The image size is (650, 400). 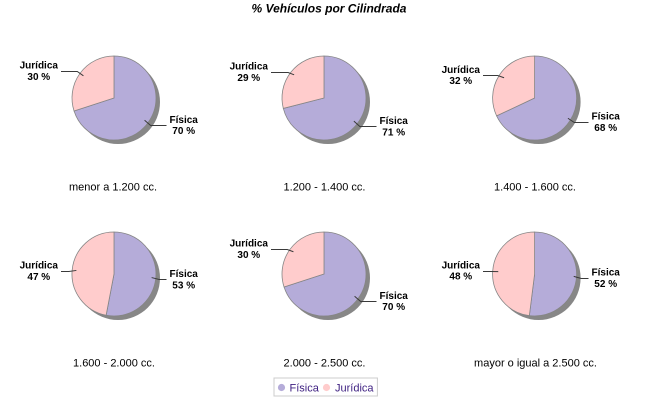 What do you see at coordinates (325, 188) in the screenshot?
I see `svg-text: 1.200 - 1.400 cc.` at bounding box center [325, 188].